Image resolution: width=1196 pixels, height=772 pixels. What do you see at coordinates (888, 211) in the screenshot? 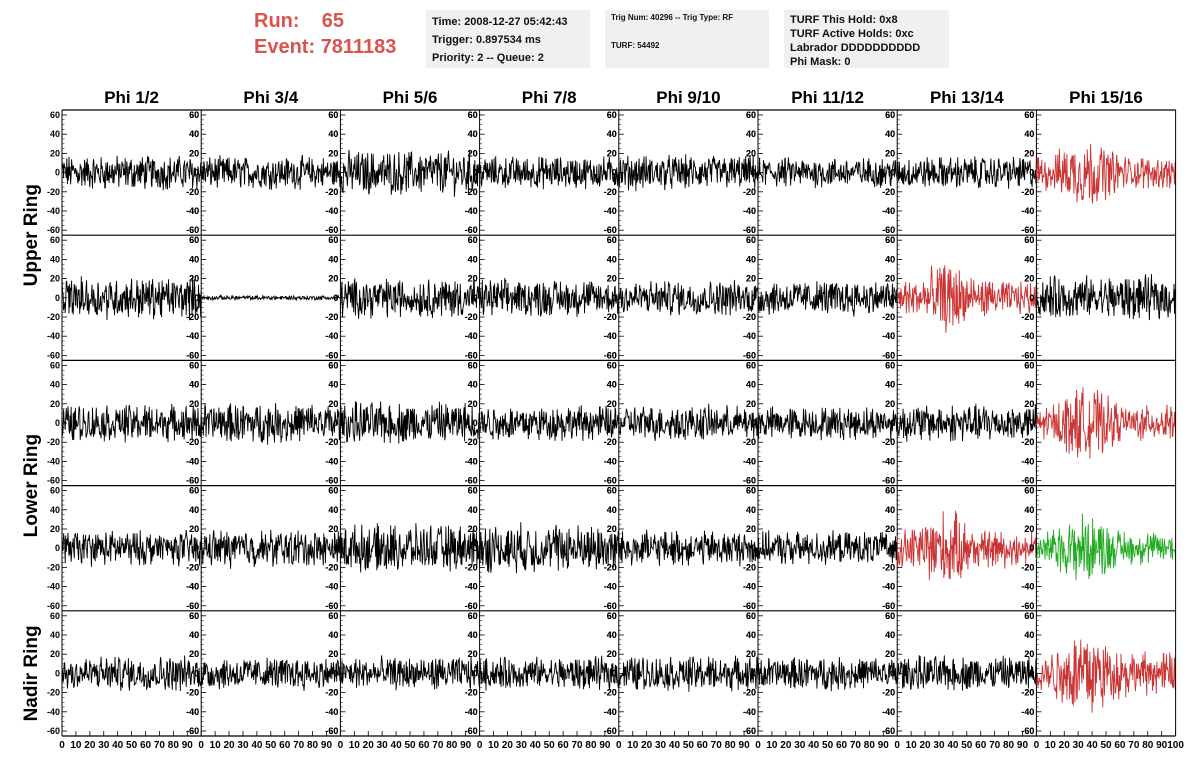
I see `right-tick-label-0-5-5: -40` at bounding box center [888, 211].